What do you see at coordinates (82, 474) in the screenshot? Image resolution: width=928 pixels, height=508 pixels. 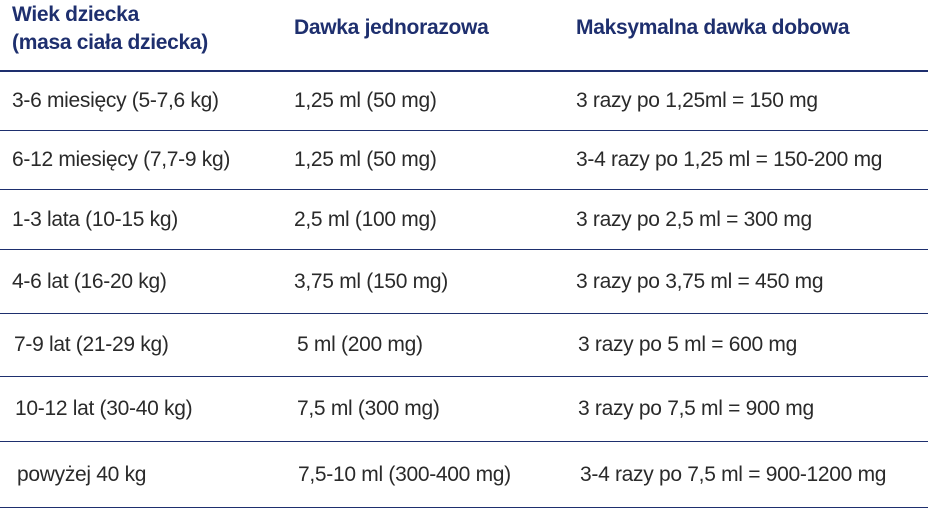 I see `cell-age: powyżej 40 kg` at bounding box center [82, 474].